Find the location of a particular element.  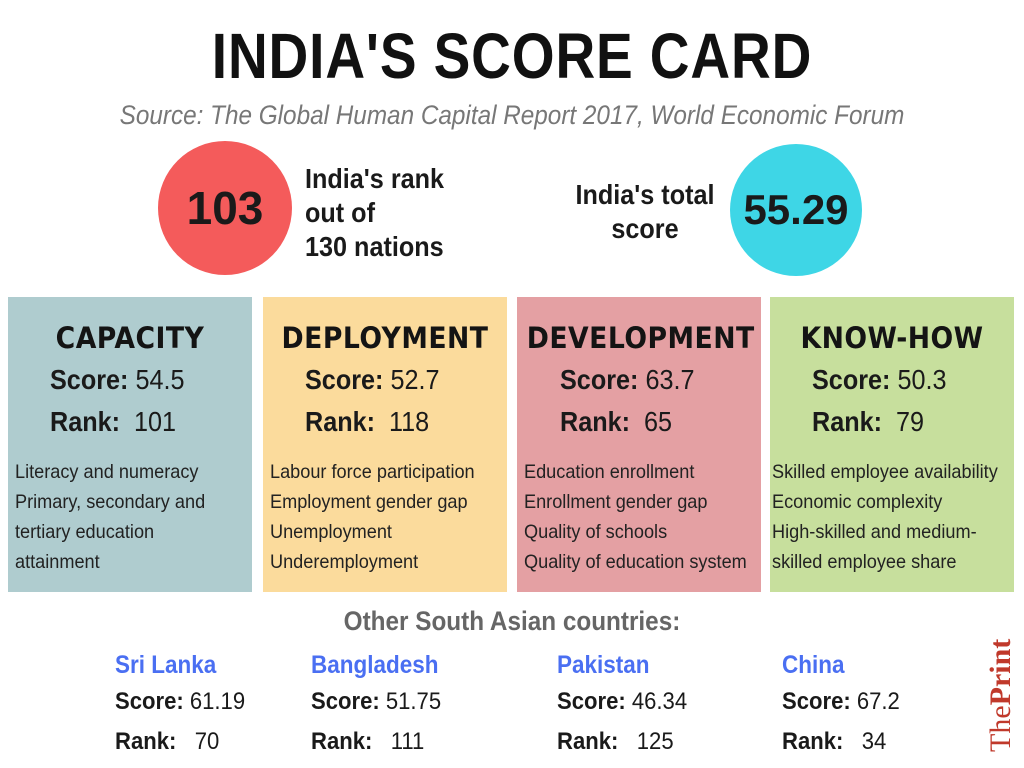

category-item: Underemployment is located at coordinates (344, 562).